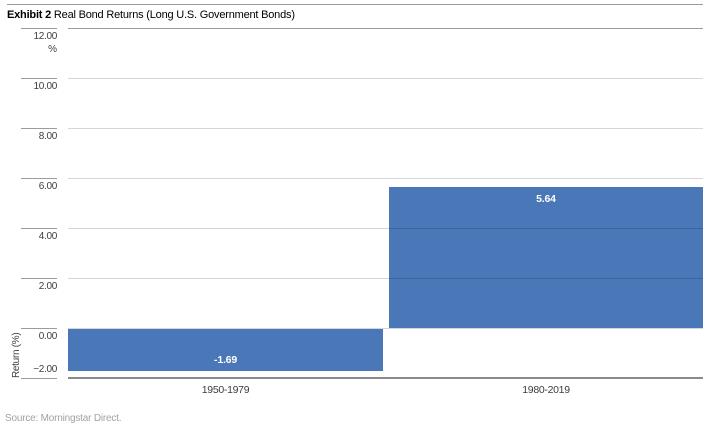 This screenshot has height=432, width=711. I want to click on bar-1950-1979: -1.69, so click(225, 350).